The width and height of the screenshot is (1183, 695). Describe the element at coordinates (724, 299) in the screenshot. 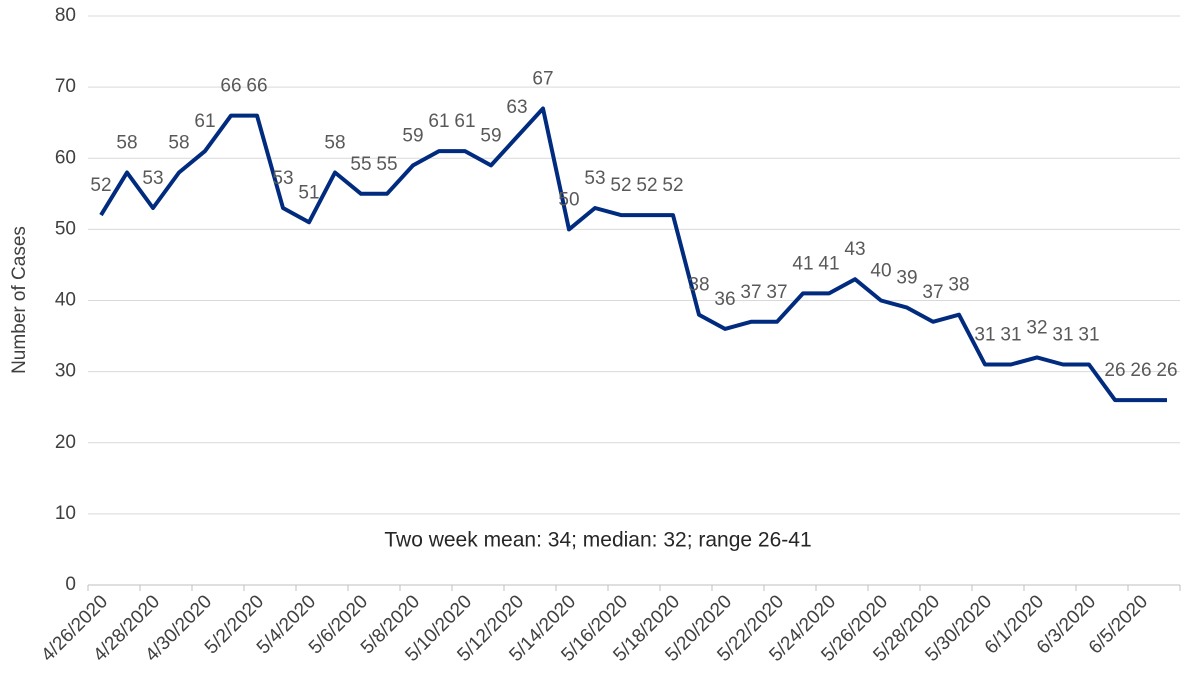

I see `data-label: 36` at that location.